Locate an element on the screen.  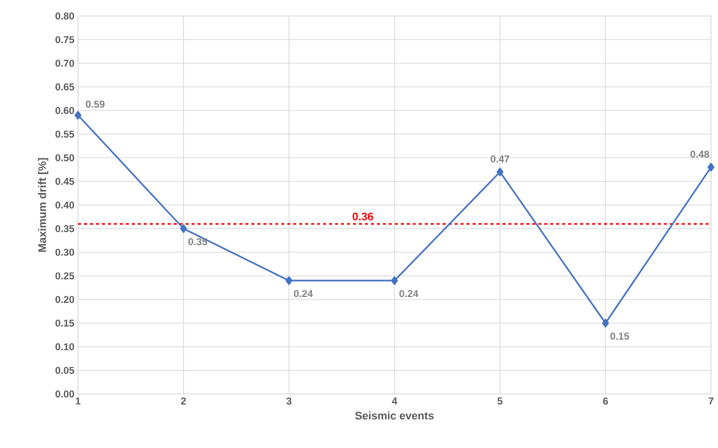
y-tick-label: 0.50 is located at coordinates (64, 158).